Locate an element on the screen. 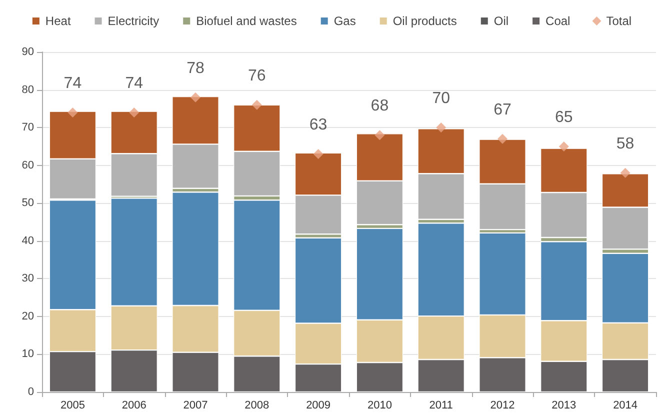 The width and height of the screenshot is (662, 416). x-tick-label: 2005 is located at coordinates (72, 406).